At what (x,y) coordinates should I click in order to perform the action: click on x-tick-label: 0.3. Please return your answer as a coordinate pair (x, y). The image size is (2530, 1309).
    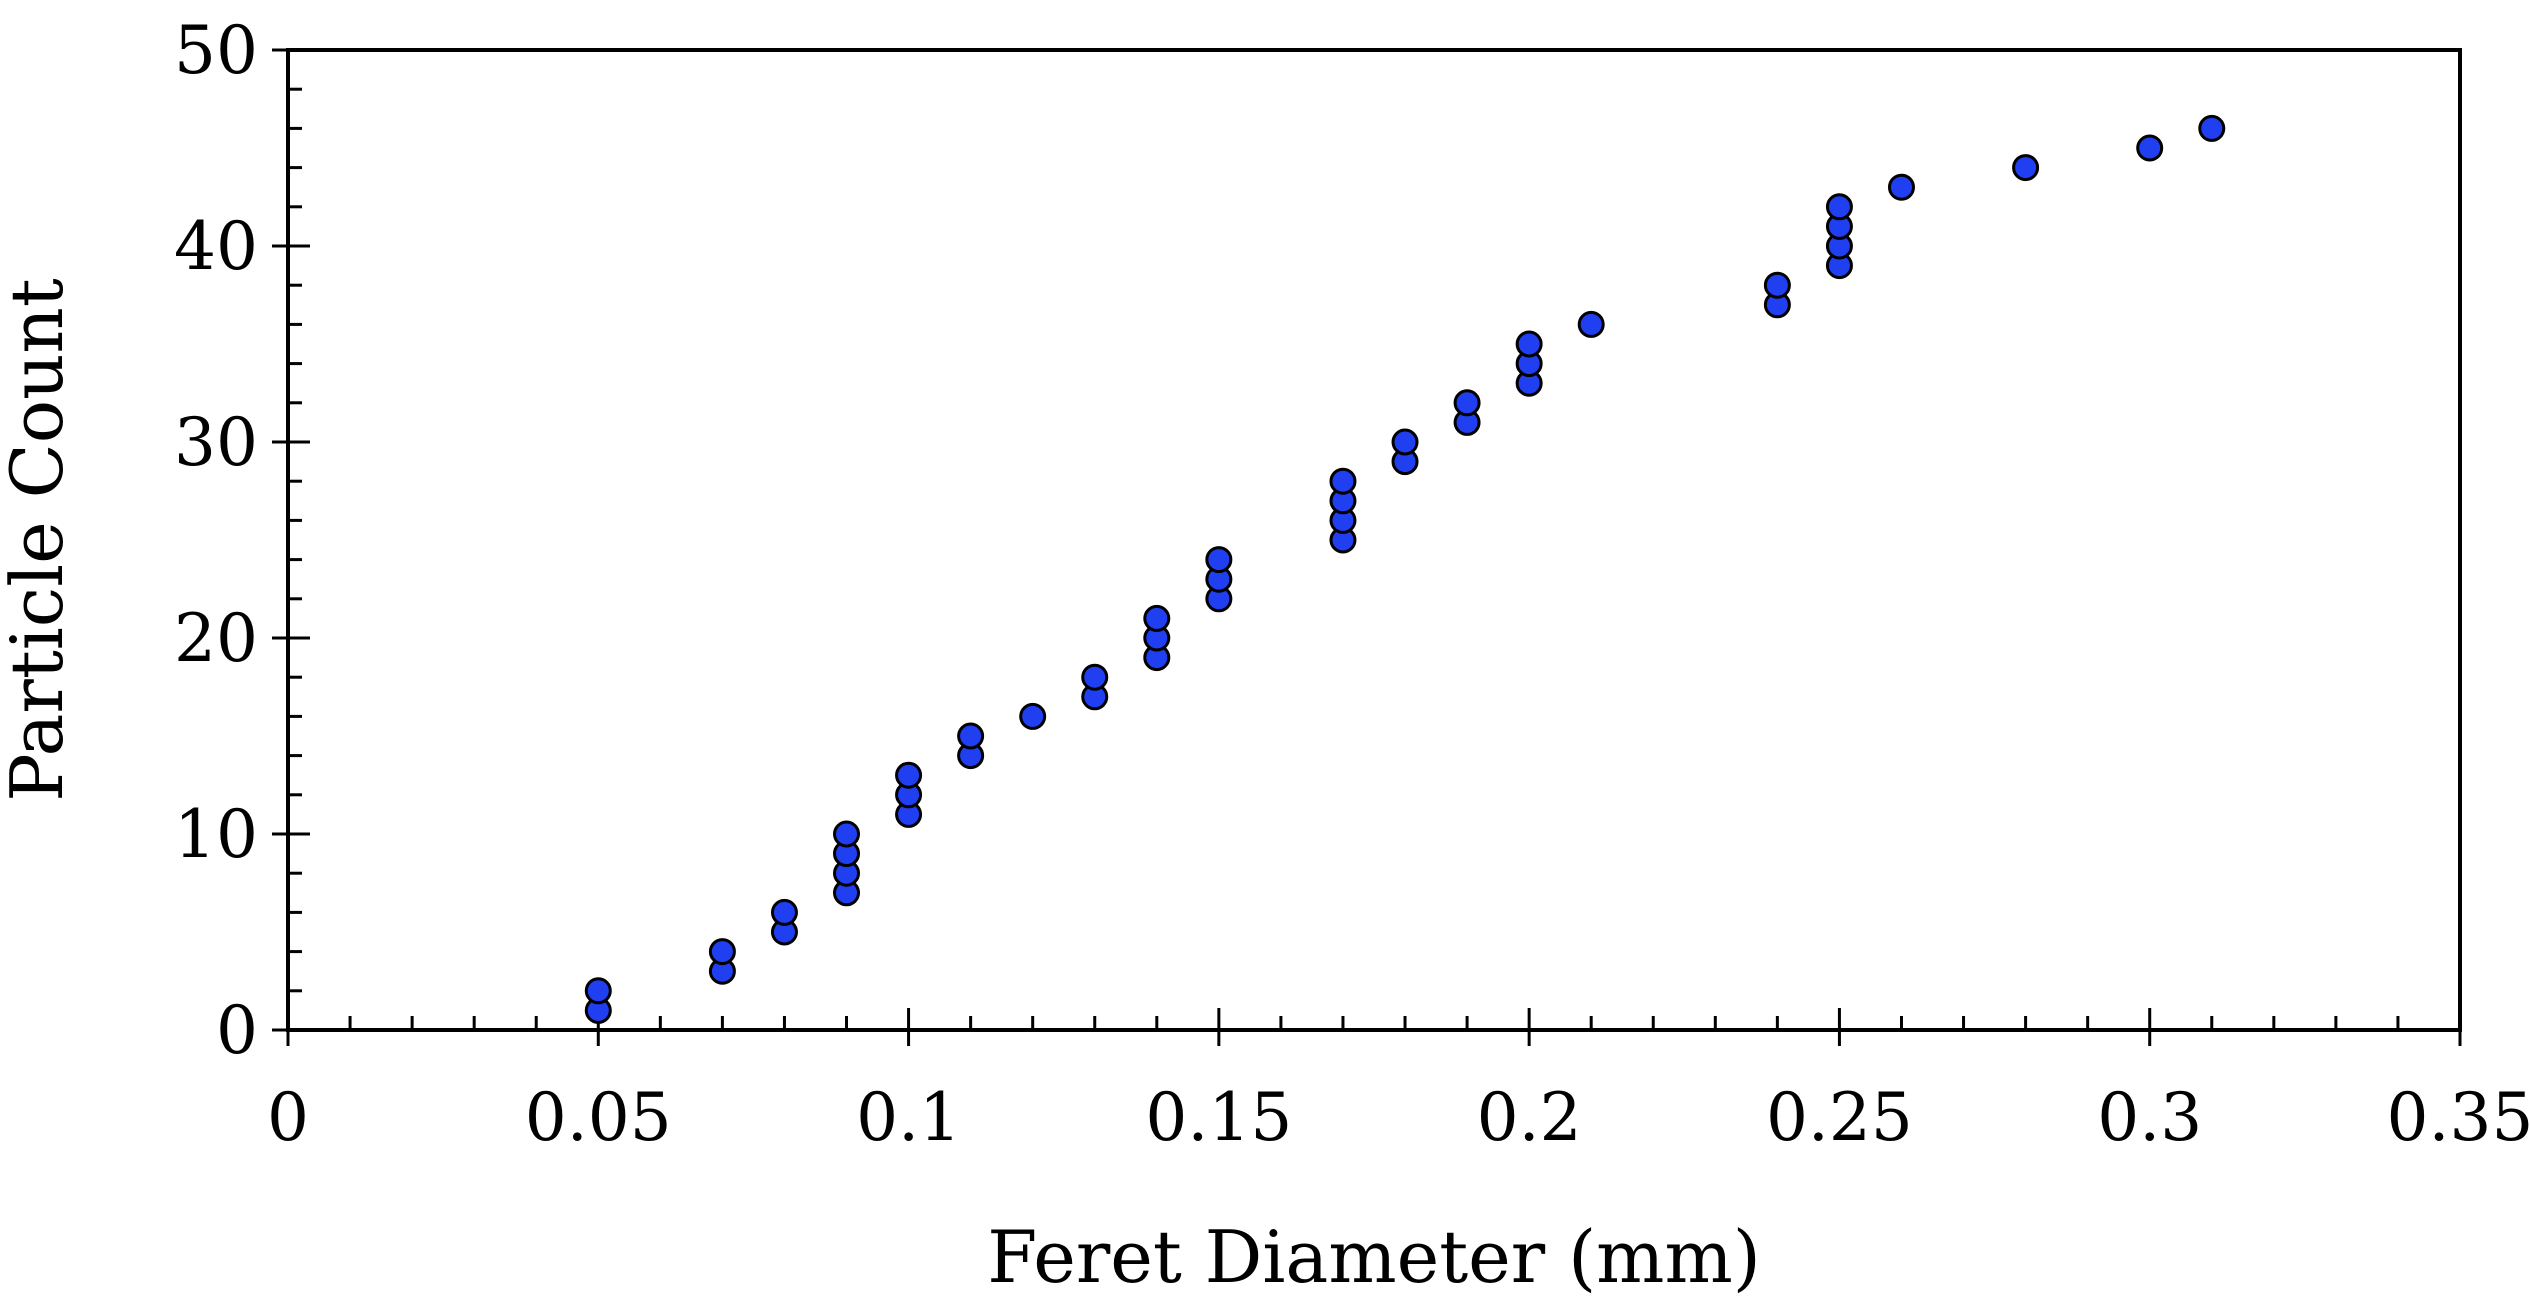
    Looking at the image, I should click on (2149, 1117).